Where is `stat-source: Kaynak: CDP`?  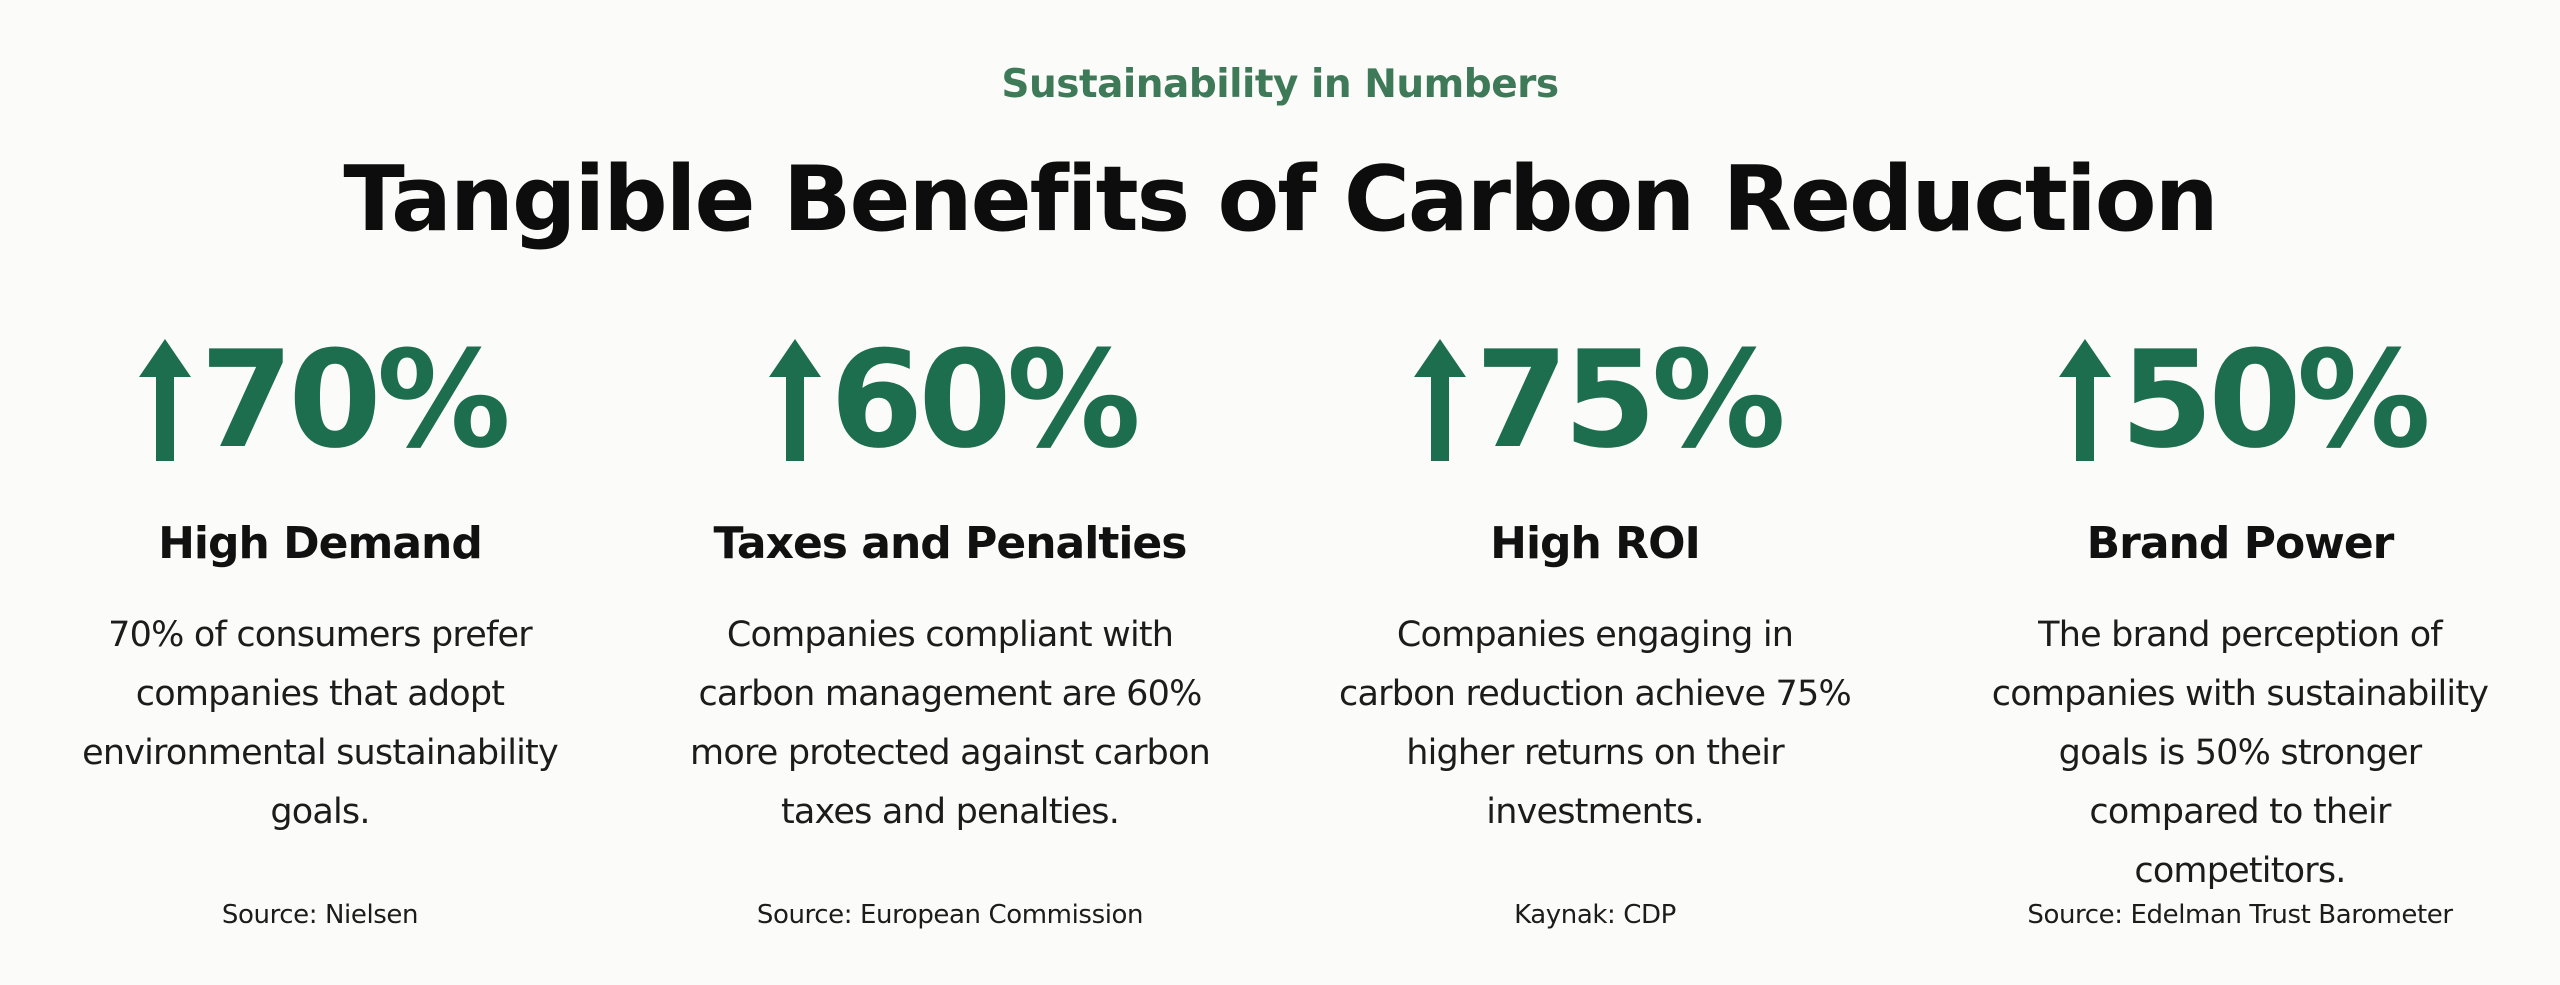
stat-source: Kaynak: CDP is located at coordinates (1595, 915).